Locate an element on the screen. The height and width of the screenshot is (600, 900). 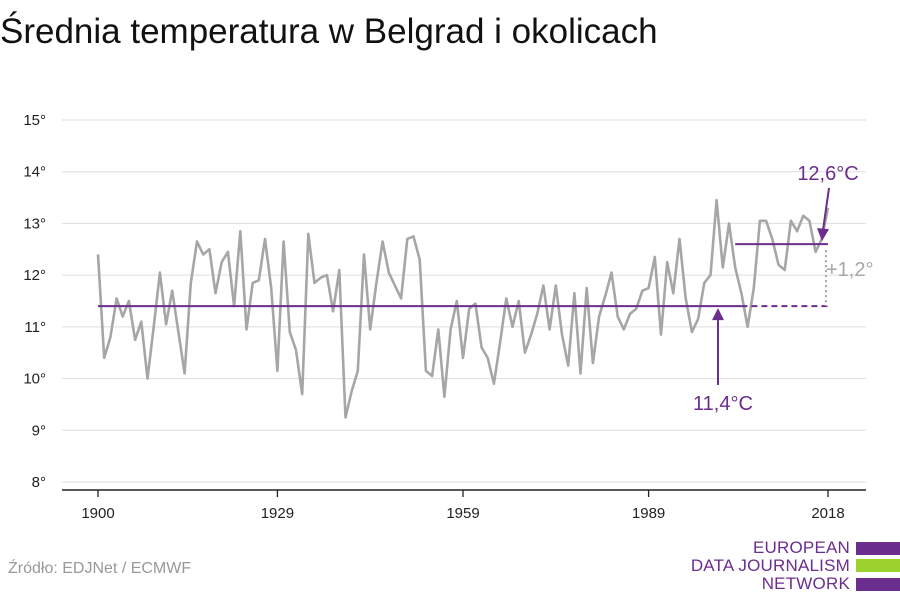
y-axis-tick-labels: 8° 9° 10° 11° 12° 13° 14° 15° is located at coordinates (34, 301).